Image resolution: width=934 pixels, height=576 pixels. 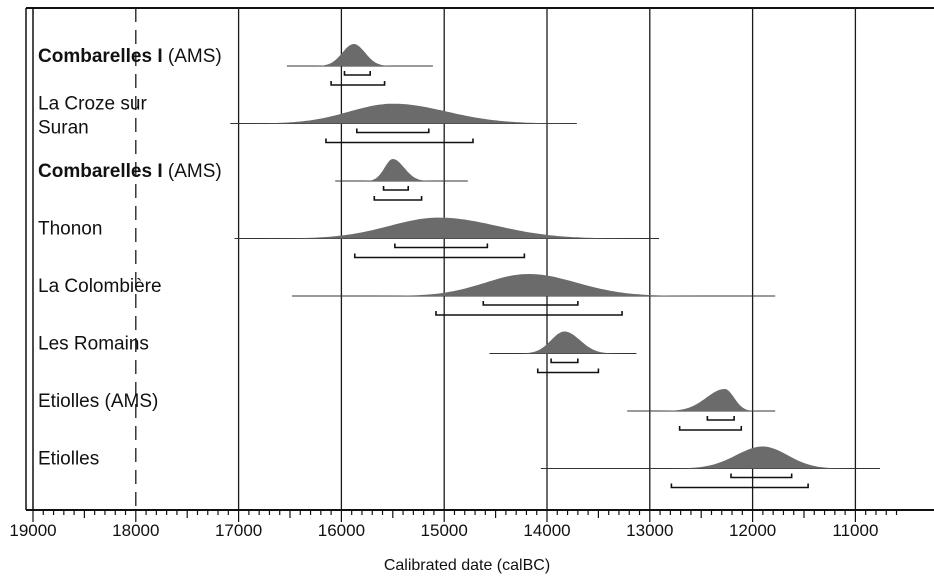 I want to click on sample-label: Etiolles (AMS), so click(x=98, y=401).